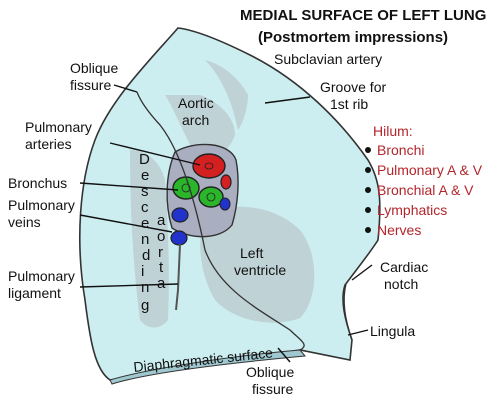 The image size is (500, 417). Describe the element at coordinates (145, 191) in the screenshot. I see `descending-letter: s` at that location.